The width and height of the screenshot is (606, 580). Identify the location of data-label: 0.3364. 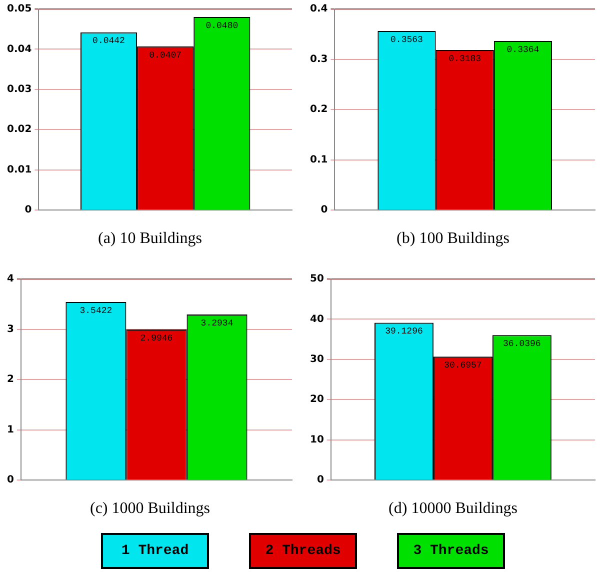
(523, 49).